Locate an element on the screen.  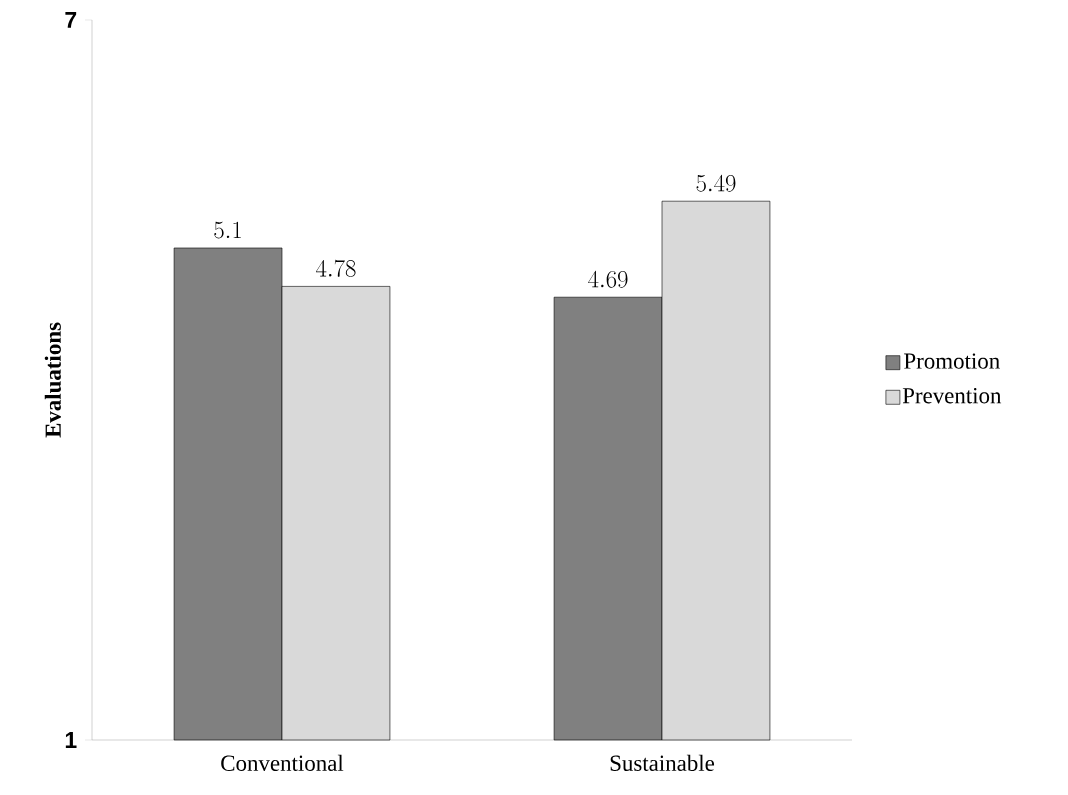
y-axis-title: Evaluations is located at coordinates (52, 380).